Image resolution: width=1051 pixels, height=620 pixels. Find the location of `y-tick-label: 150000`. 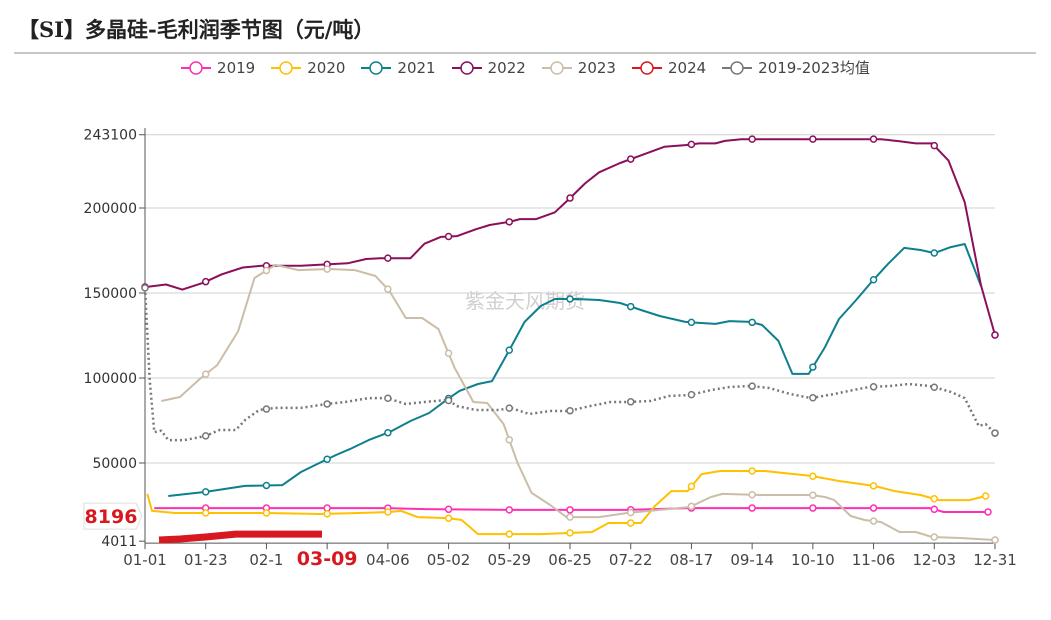

y-tick-label: 150000 is located at coordinates (110, 294).